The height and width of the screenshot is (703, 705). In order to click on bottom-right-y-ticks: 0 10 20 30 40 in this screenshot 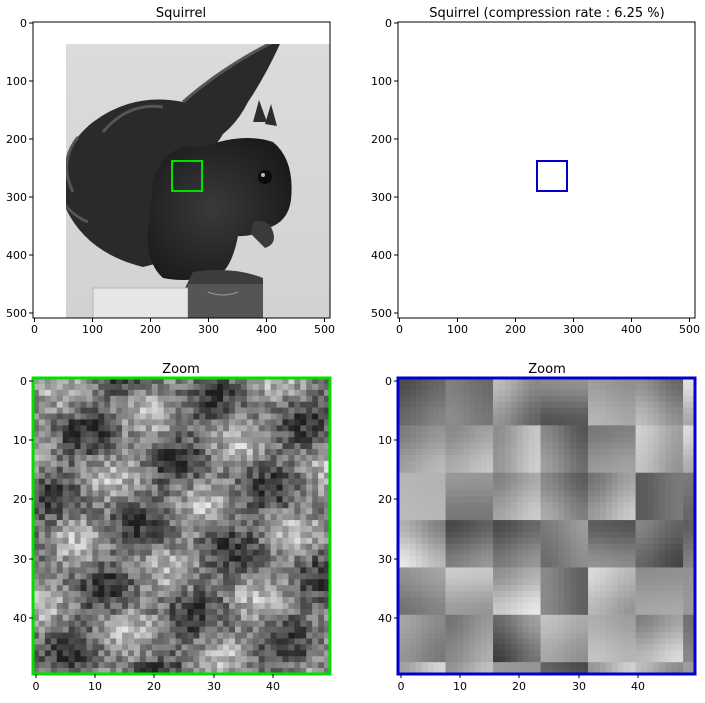, I will do `click(388, 500)`.